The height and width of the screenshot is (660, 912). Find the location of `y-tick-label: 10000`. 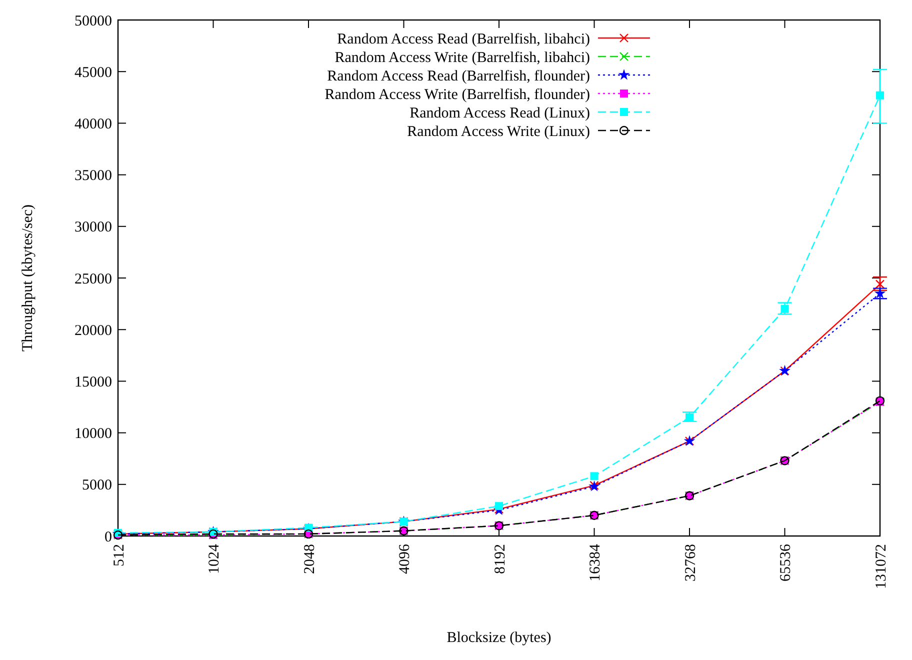

y-tick-label: 10000 is located at coordinates (93, 434).